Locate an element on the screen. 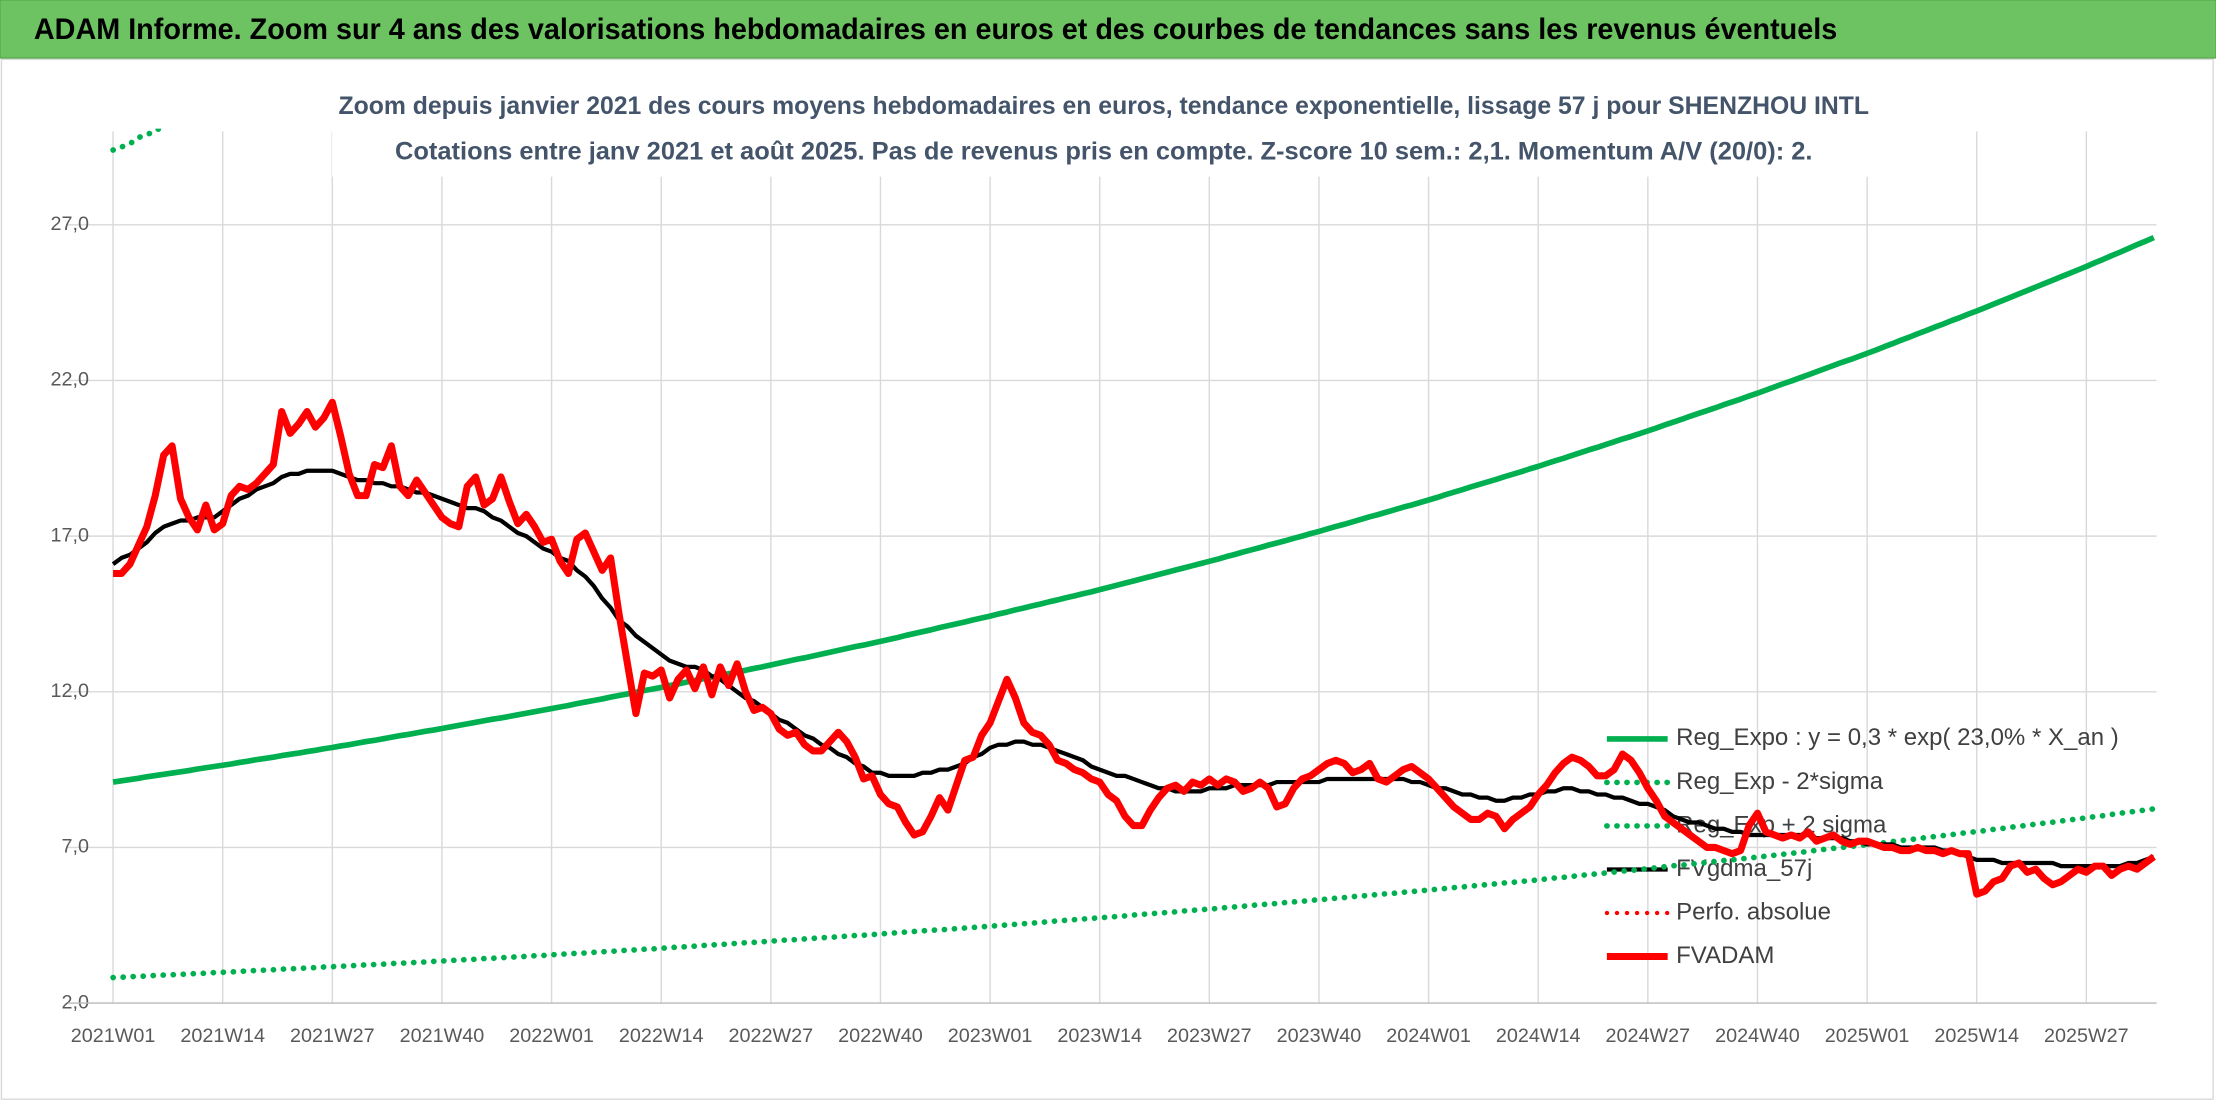  x-tick-label: 2022W14 is located at coordinates (661, 1036).